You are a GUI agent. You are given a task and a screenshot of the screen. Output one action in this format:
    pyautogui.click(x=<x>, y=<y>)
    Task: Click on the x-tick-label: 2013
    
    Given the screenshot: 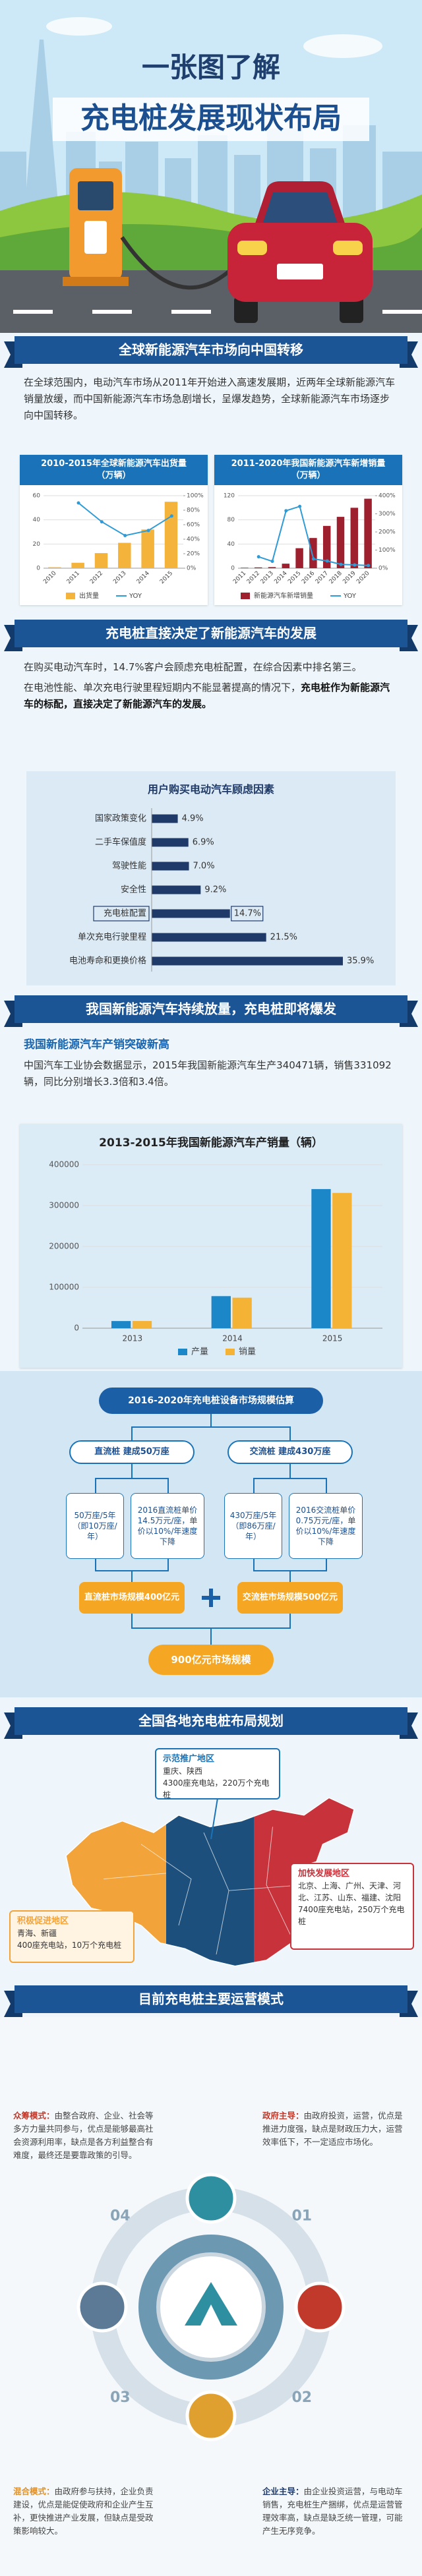 What is the action you would take?
    pyautogui.click(x=119, y=577)
    